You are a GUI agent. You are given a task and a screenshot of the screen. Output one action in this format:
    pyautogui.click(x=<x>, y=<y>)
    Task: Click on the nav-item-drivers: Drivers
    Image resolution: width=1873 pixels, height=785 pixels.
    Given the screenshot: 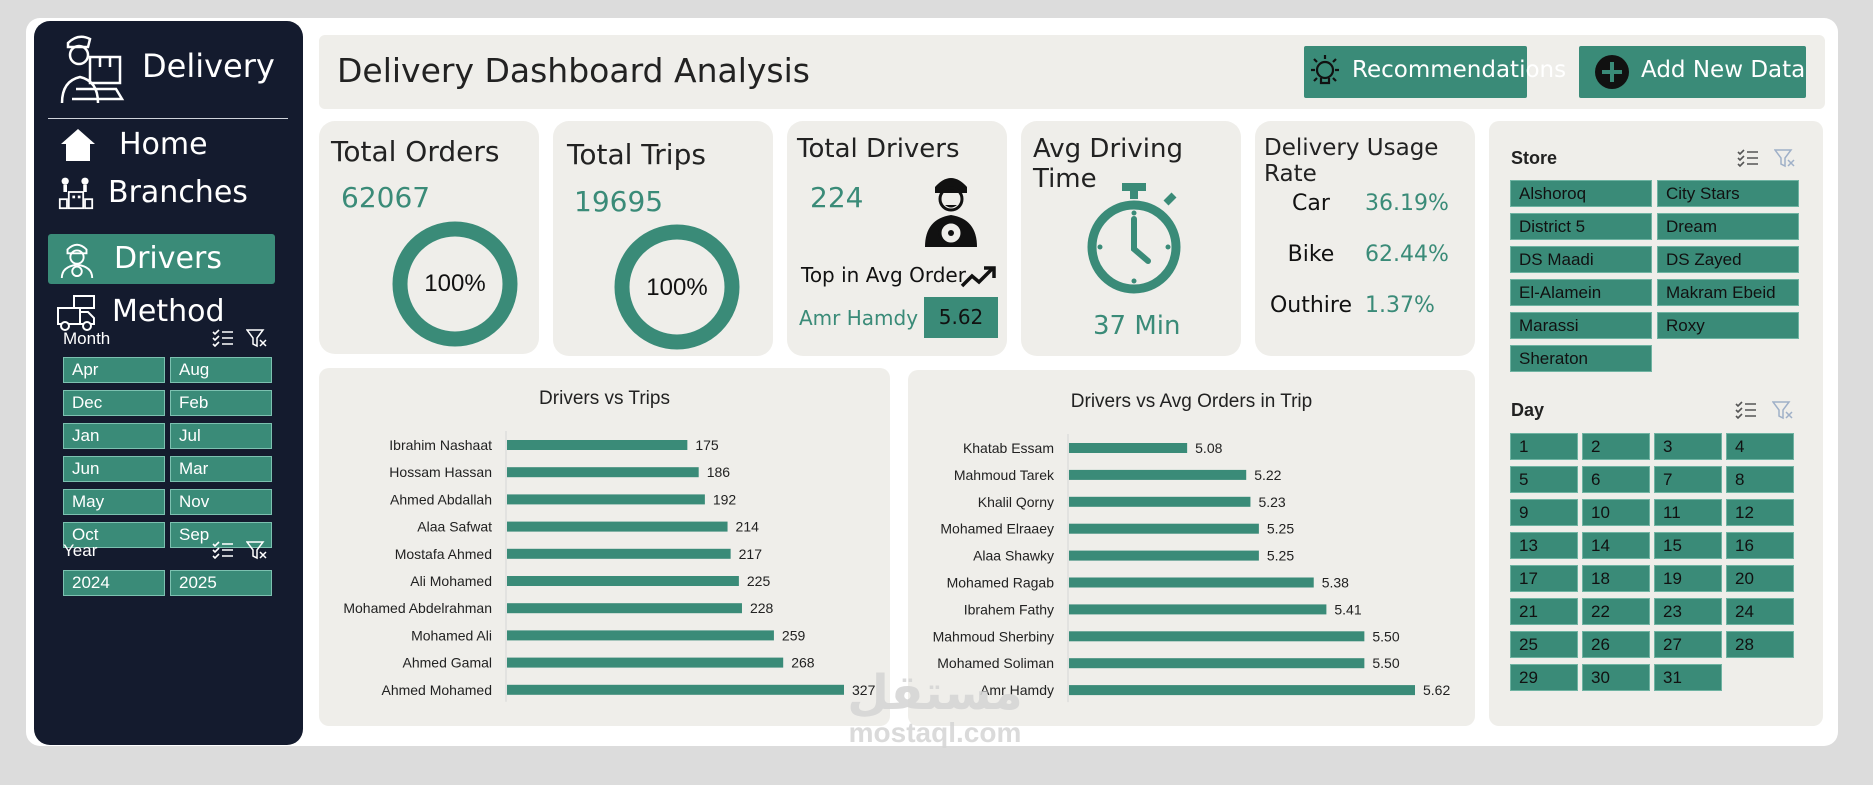 What is the action you would take?
    pyautogui.click(x=161, y=259)
    